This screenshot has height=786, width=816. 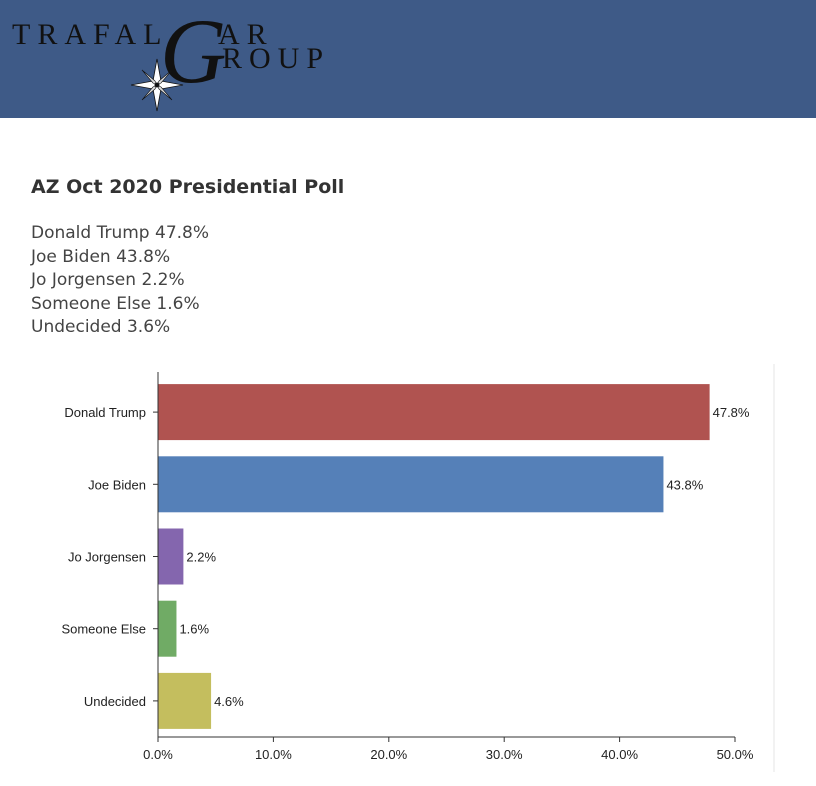 What do you see at coordinates (229, 701) in the screenshot?
I see `data-label: 4.6%` at bounding box center [229, 701].